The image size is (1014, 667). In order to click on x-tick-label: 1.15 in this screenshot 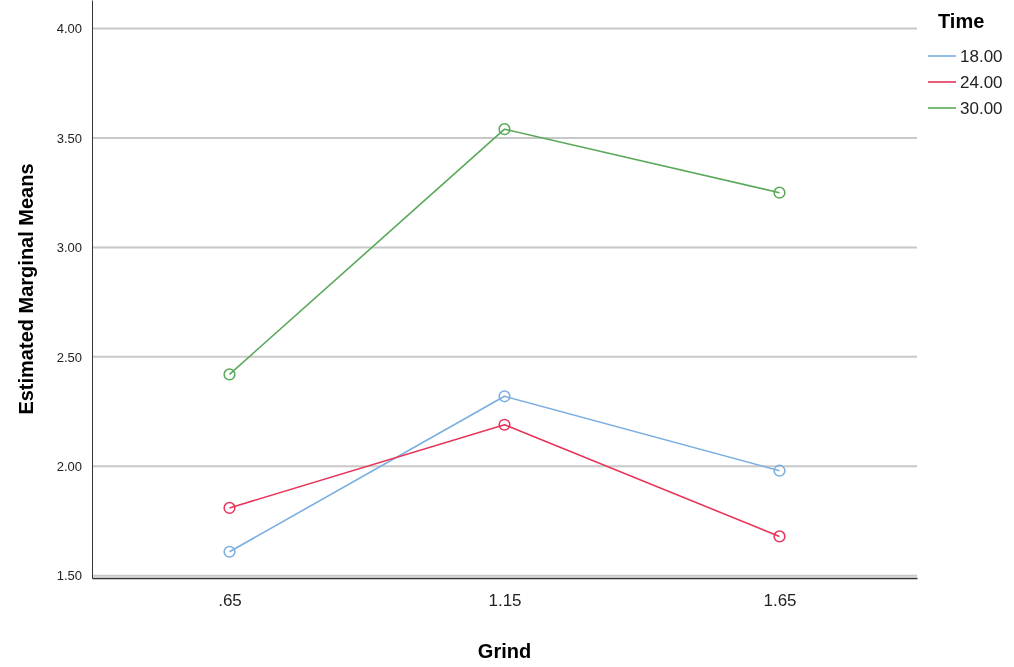, I will do `click(505, 601)`.